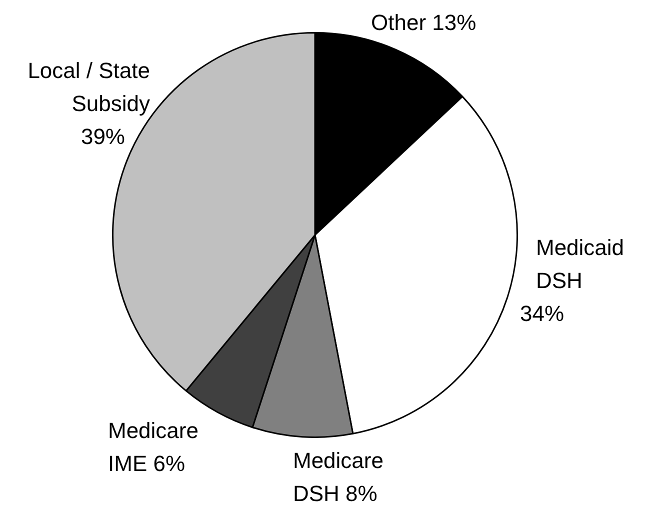  I want to click on slice-label: Medicare DSH 8%, so click(338, 476).